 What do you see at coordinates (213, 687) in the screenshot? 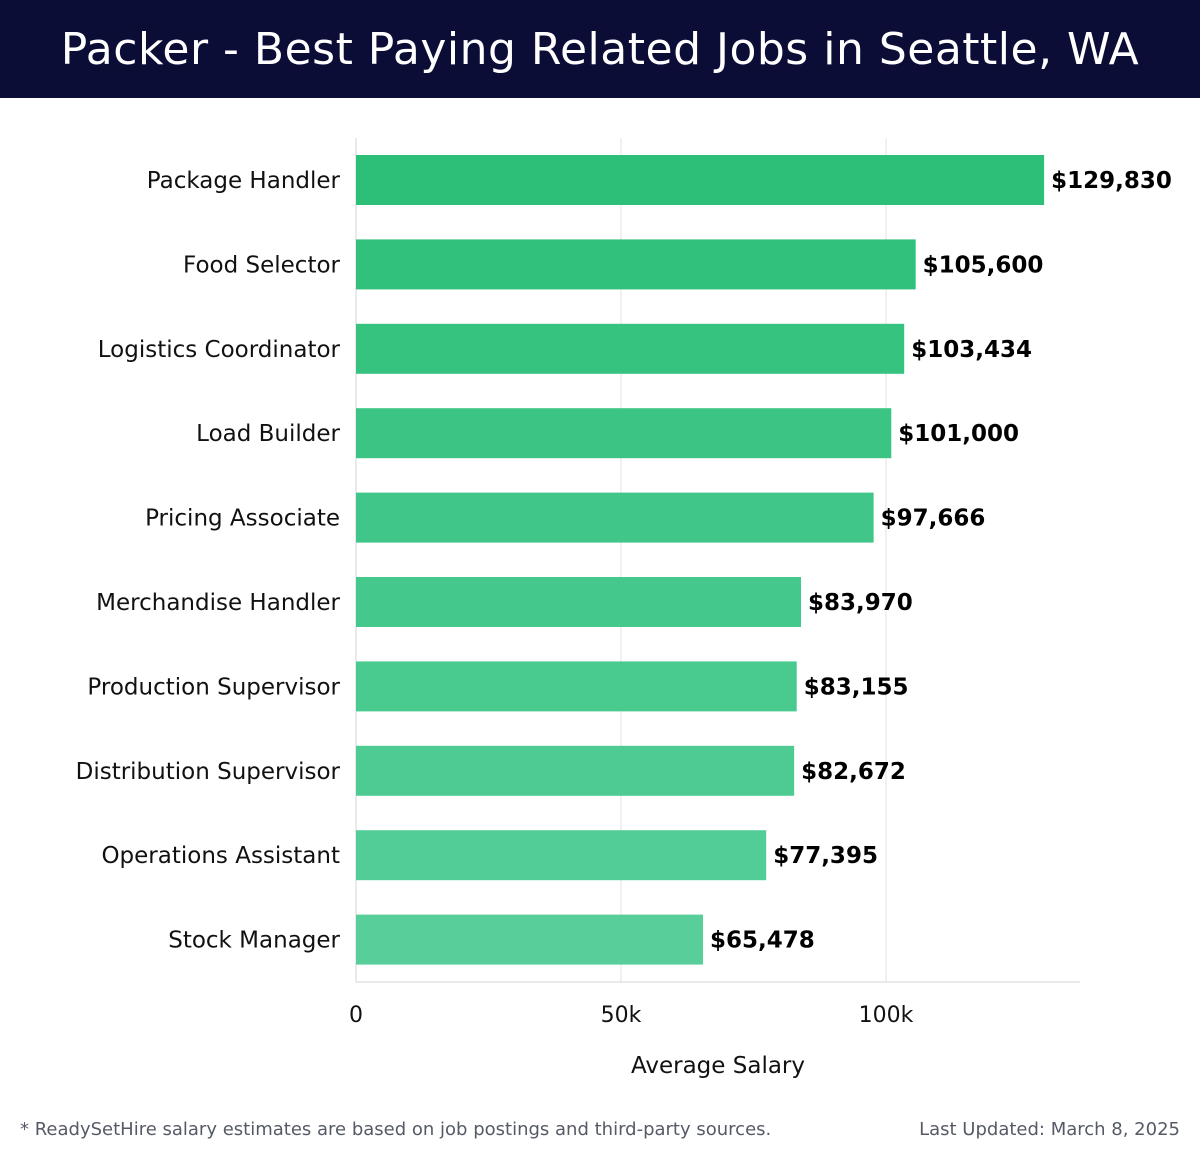
I see `category-label-6: Production Supervisor` at bounding box center [213, 687].